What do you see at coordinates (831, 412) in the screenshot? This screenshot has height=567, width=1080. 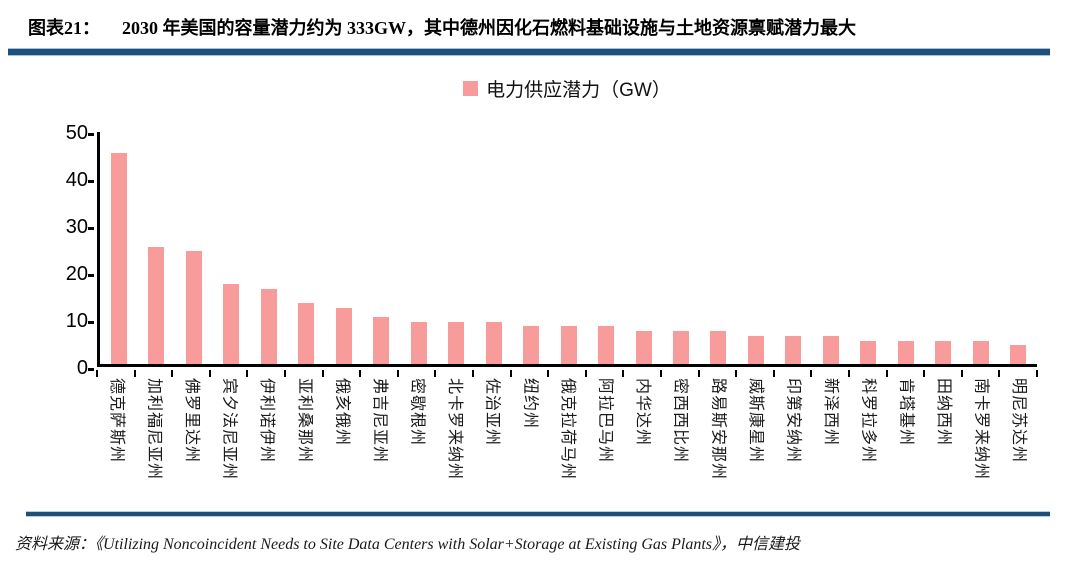 I see `x-tick-label-新泽西州: 新泽西州` at bounding box center [831, 412].